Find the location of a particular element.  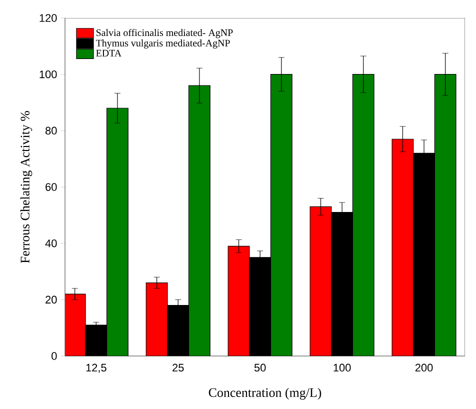

x-tick-label: 50 is located at coordinates (260, 368).